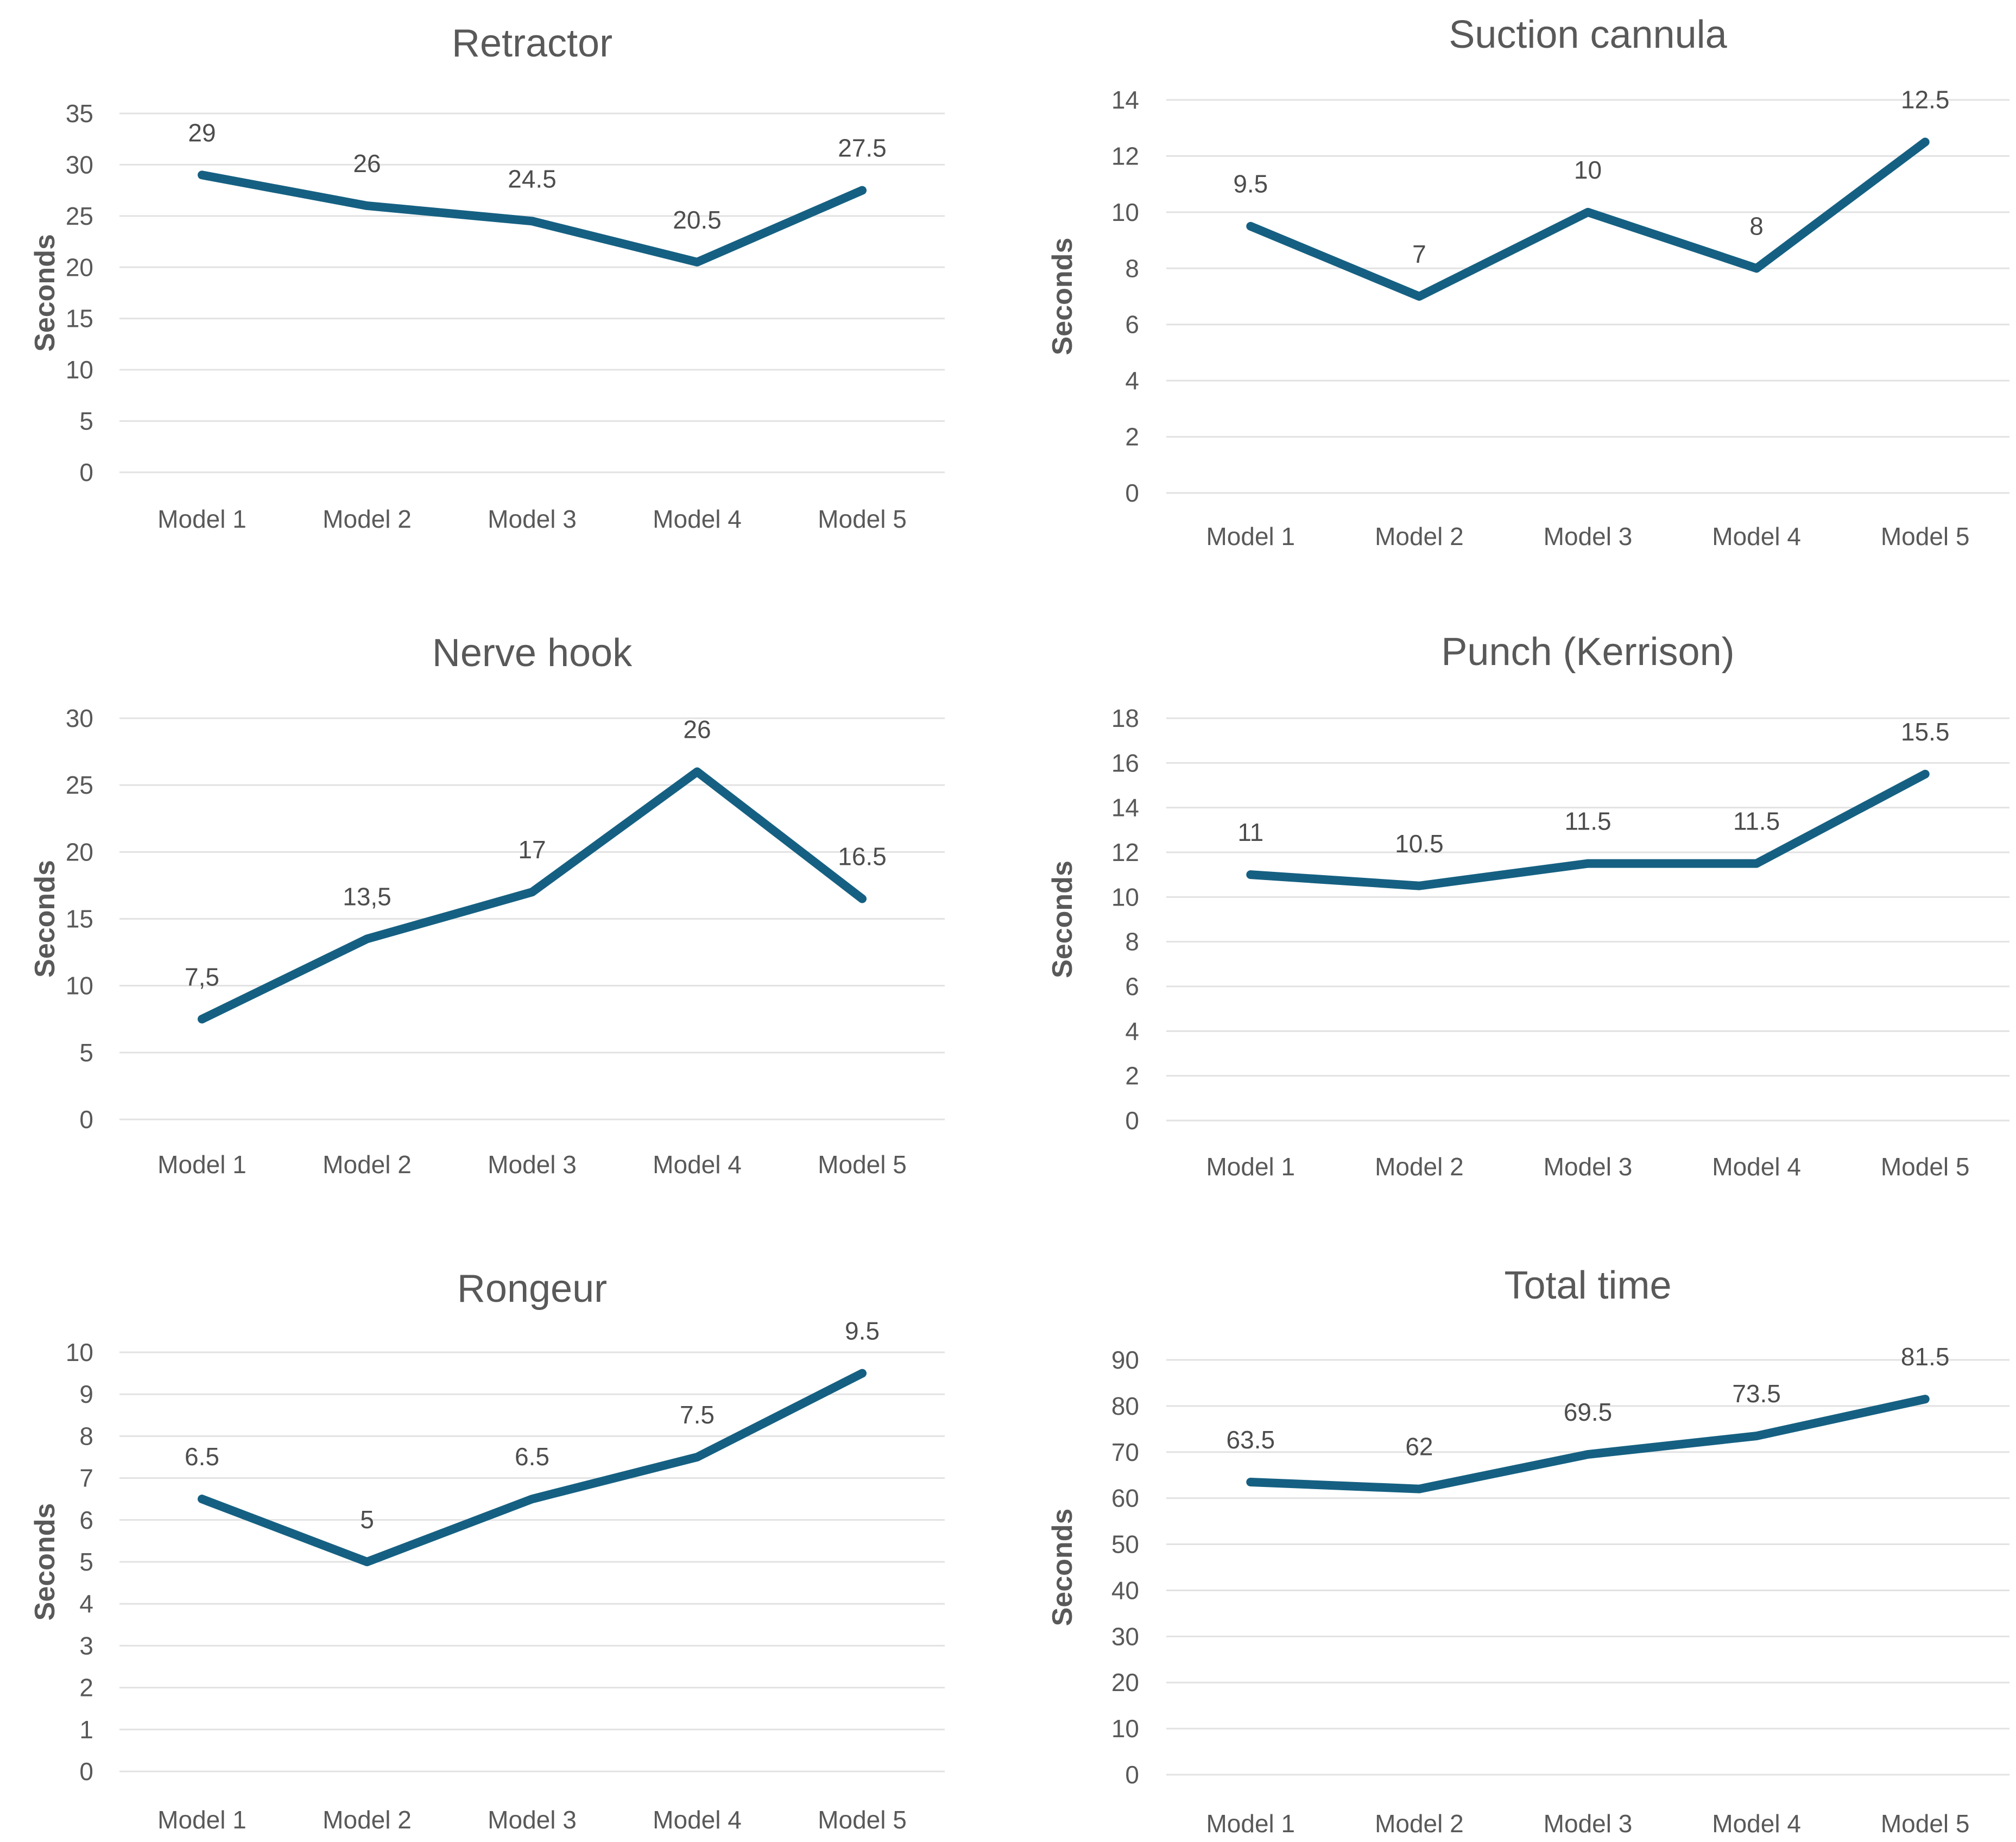  Describe the element at coordinates (1926, 1357) in the screenshot. I see `data-label: 81.5` at that location.